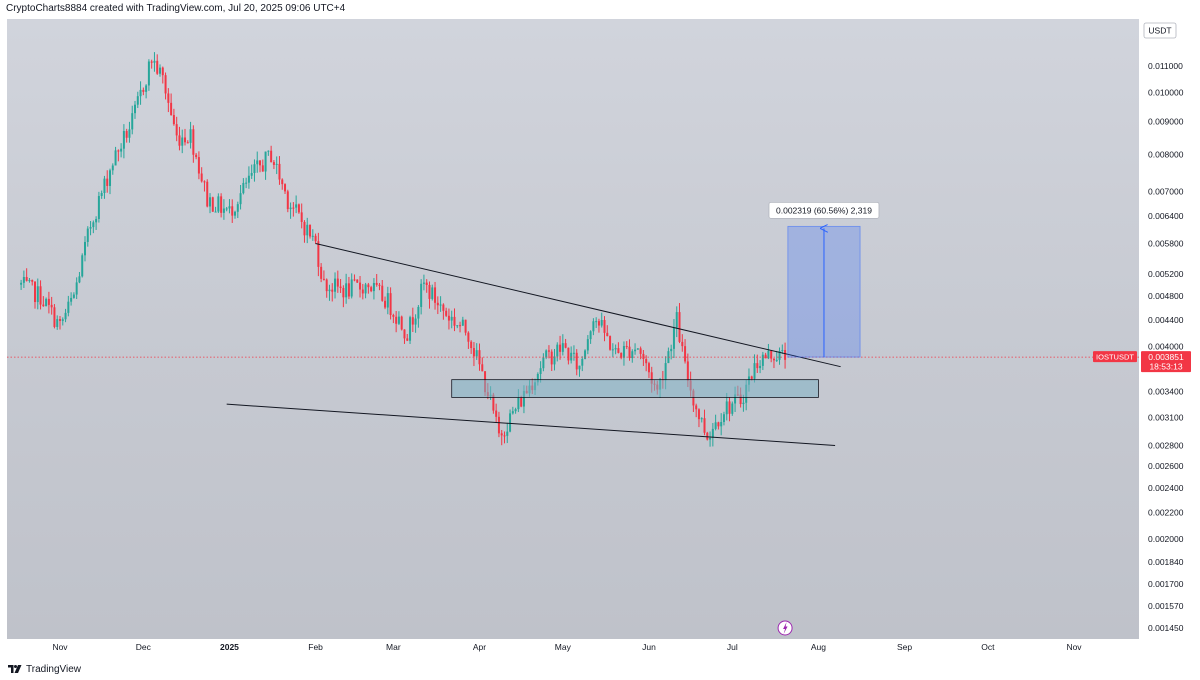 The image size is (1200, 680). I want to click on projection-label-box, so click(824, 210).